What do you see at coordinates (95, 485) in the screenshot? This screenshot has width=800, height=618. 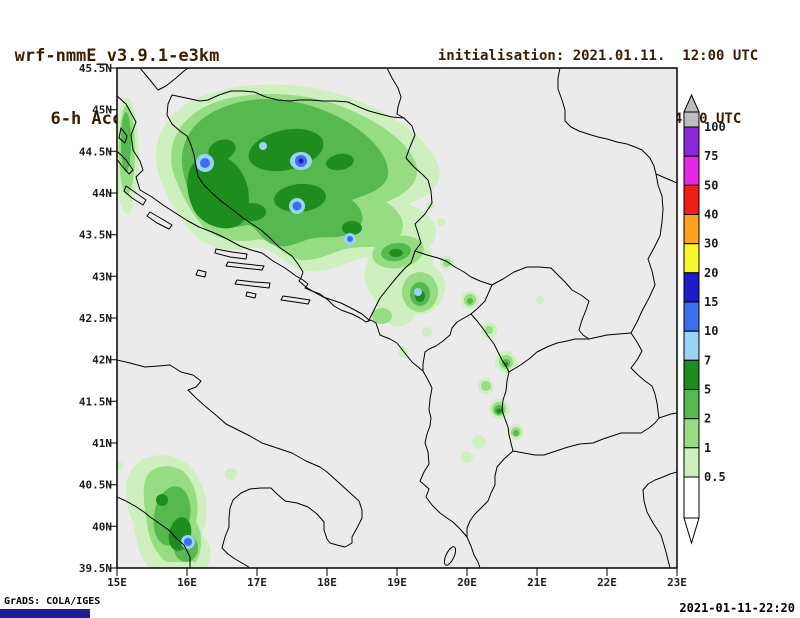 I see `lat-tick-label: 40.5N` at bounding box center [95, 485].